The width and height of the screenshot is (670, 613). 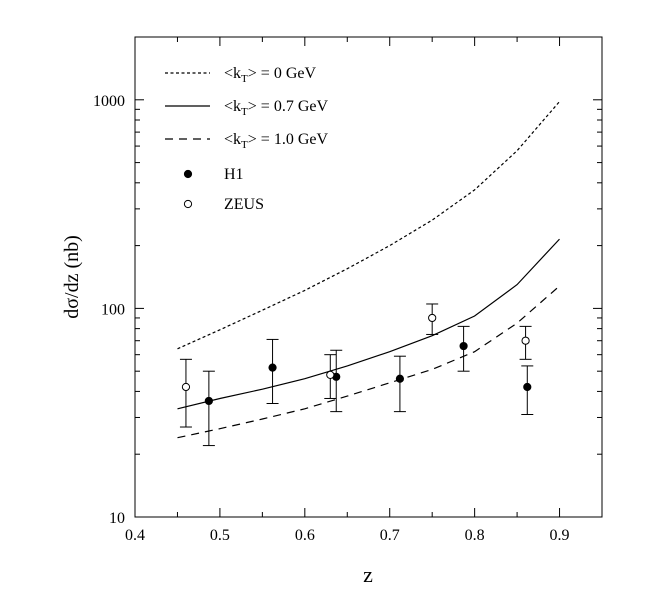 I want to click on legend-label: <kT> = 0 GeV, so click(x=270, y=75).